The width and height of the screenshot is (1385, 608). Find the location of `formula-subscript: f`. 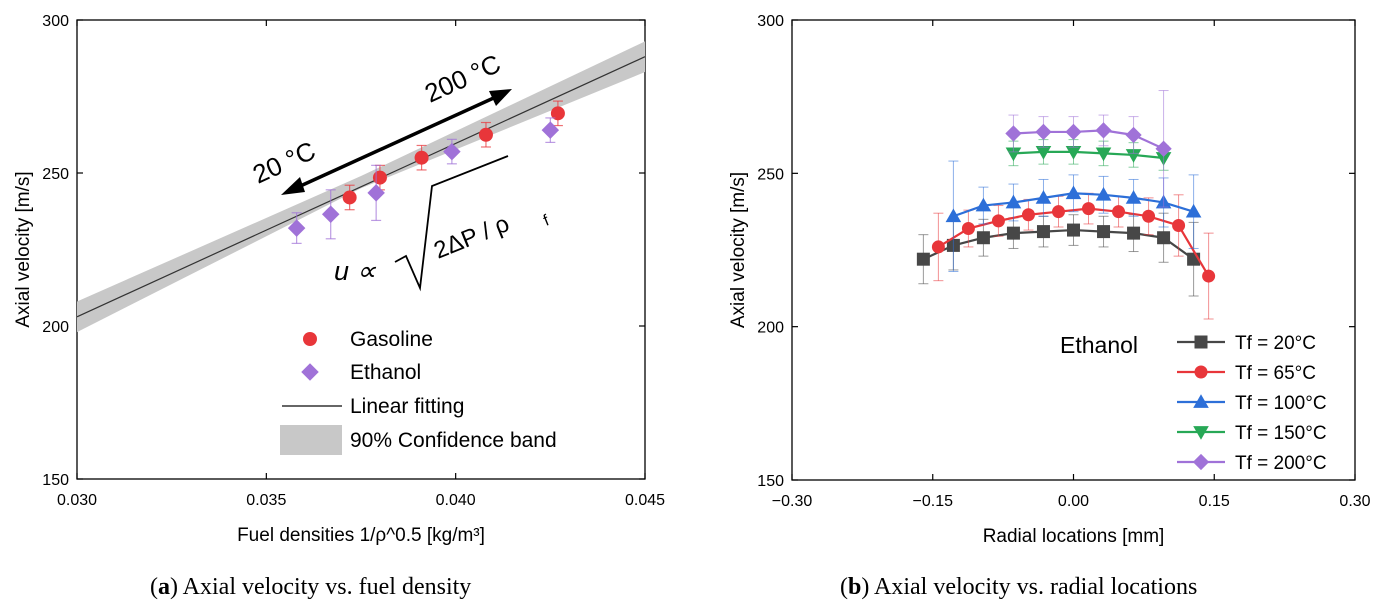

formula-subscript: f is located at coordinates (546, 221).